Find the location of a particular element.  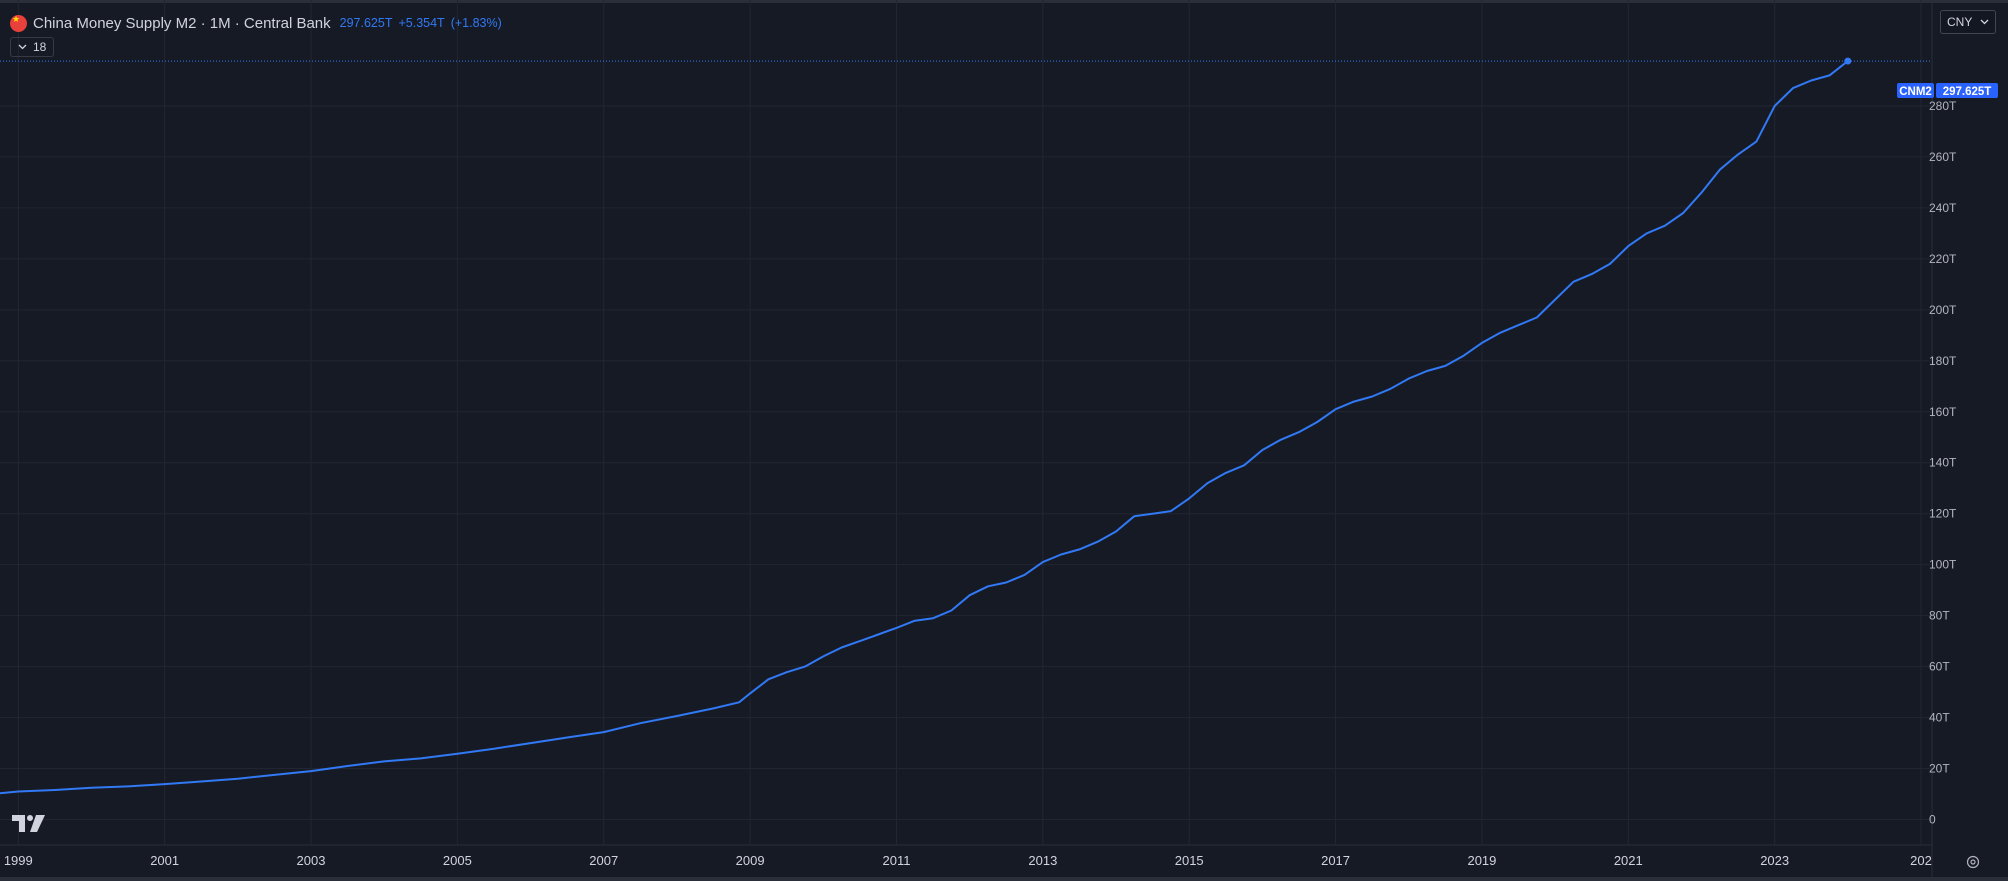

y-tick-label: 180T is located at coordinates (1943, 361).